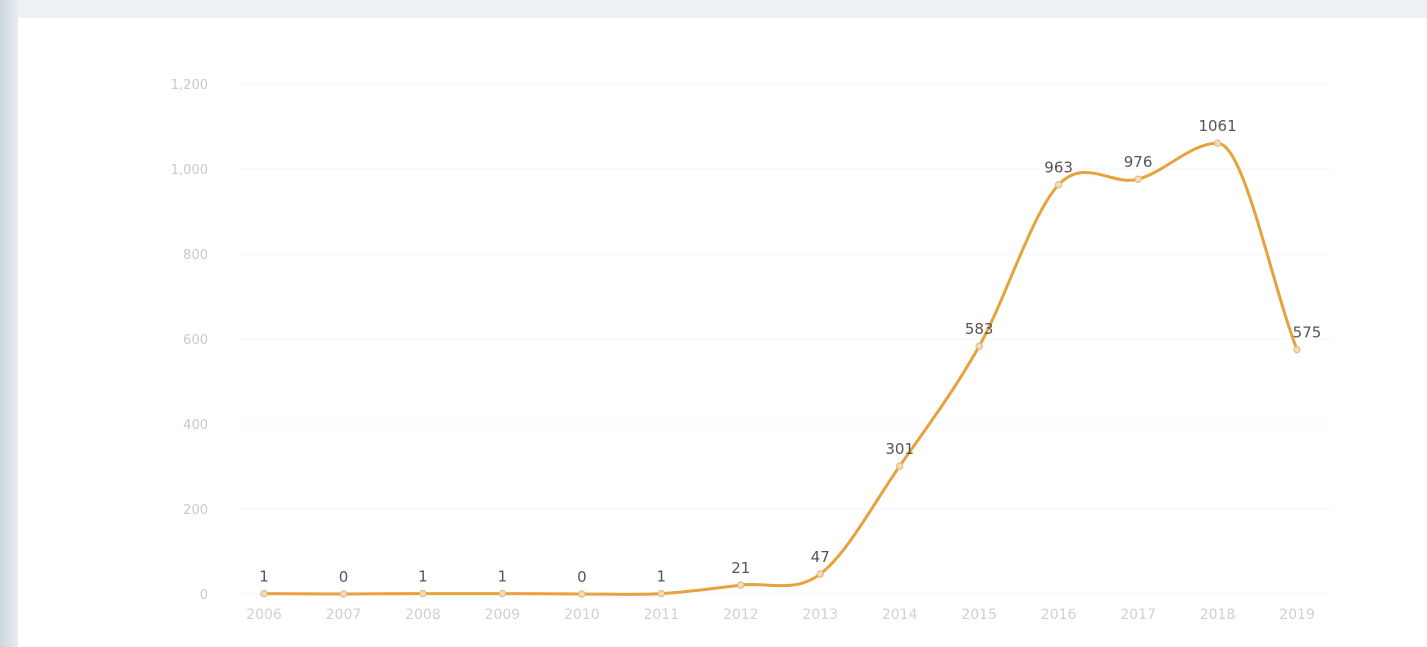  What do you see at coordinates (820, 557) in the screenshot?
I see `data-label: 47` at bounding box center [820, 557].